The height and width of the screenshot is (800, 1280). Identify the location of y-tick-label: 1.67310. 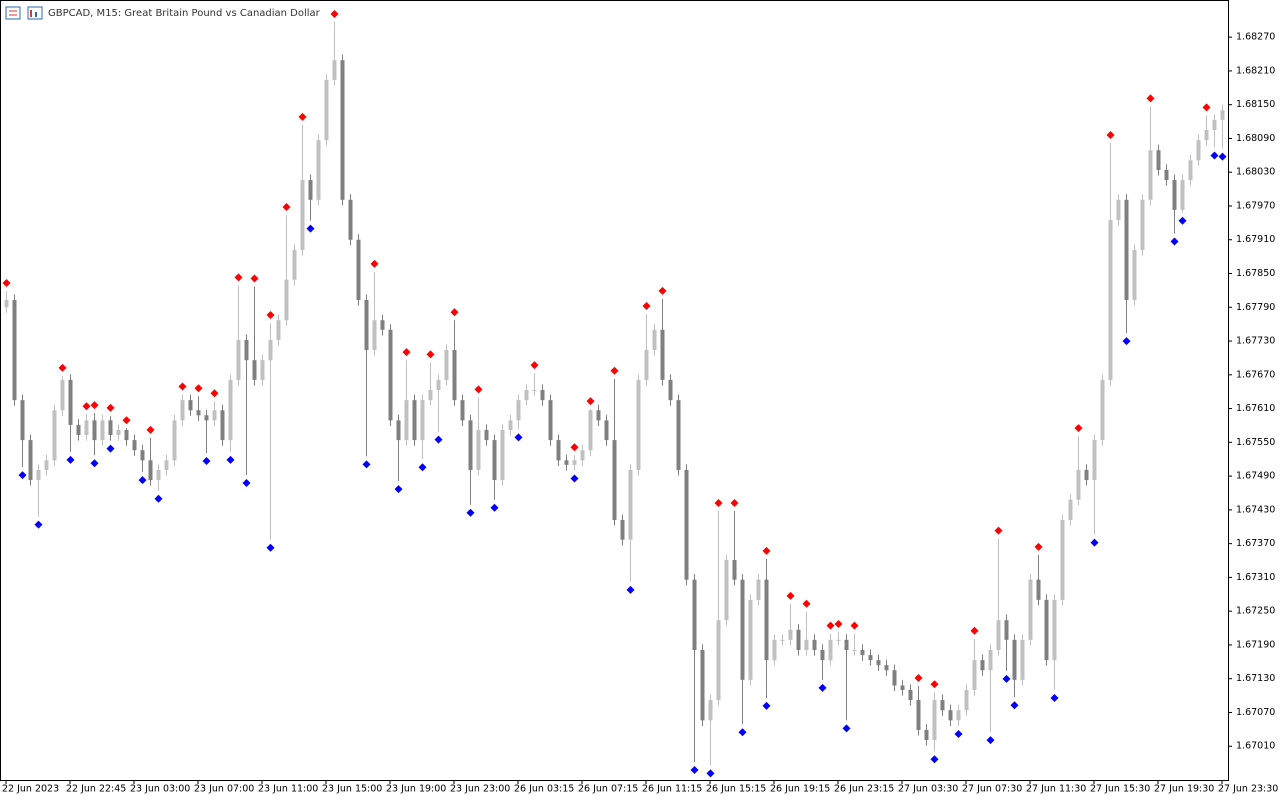
(1255, 577).